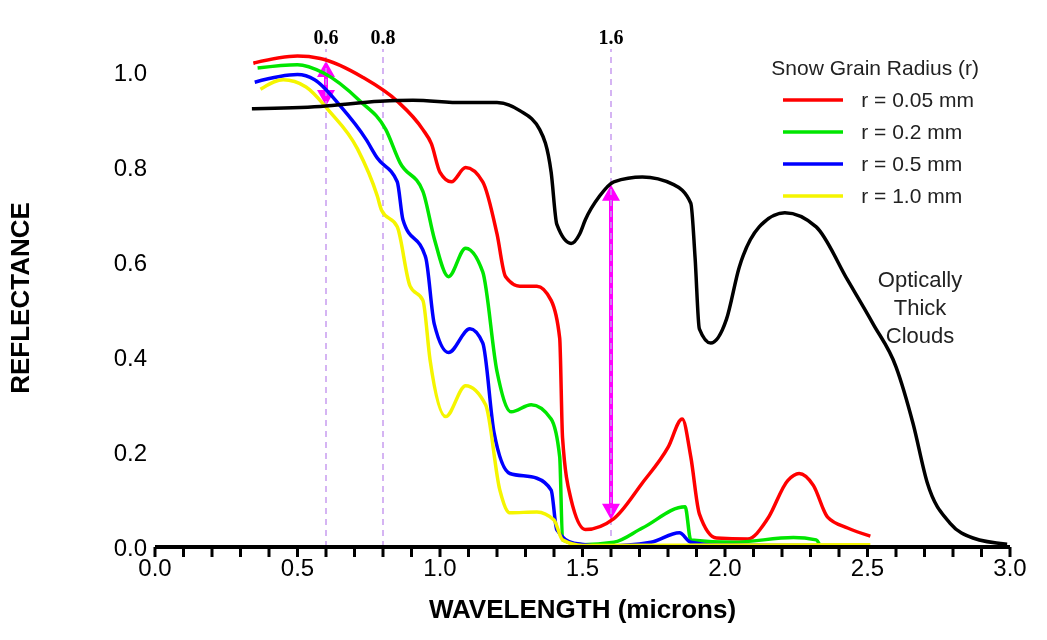 The height and width of the screenshot is (640, 1047). What do you see at coordinates (875, 68) in the screenshot?
I see `legend-title: Snow Grain Radius (r)` at bounding box center [875, 68].